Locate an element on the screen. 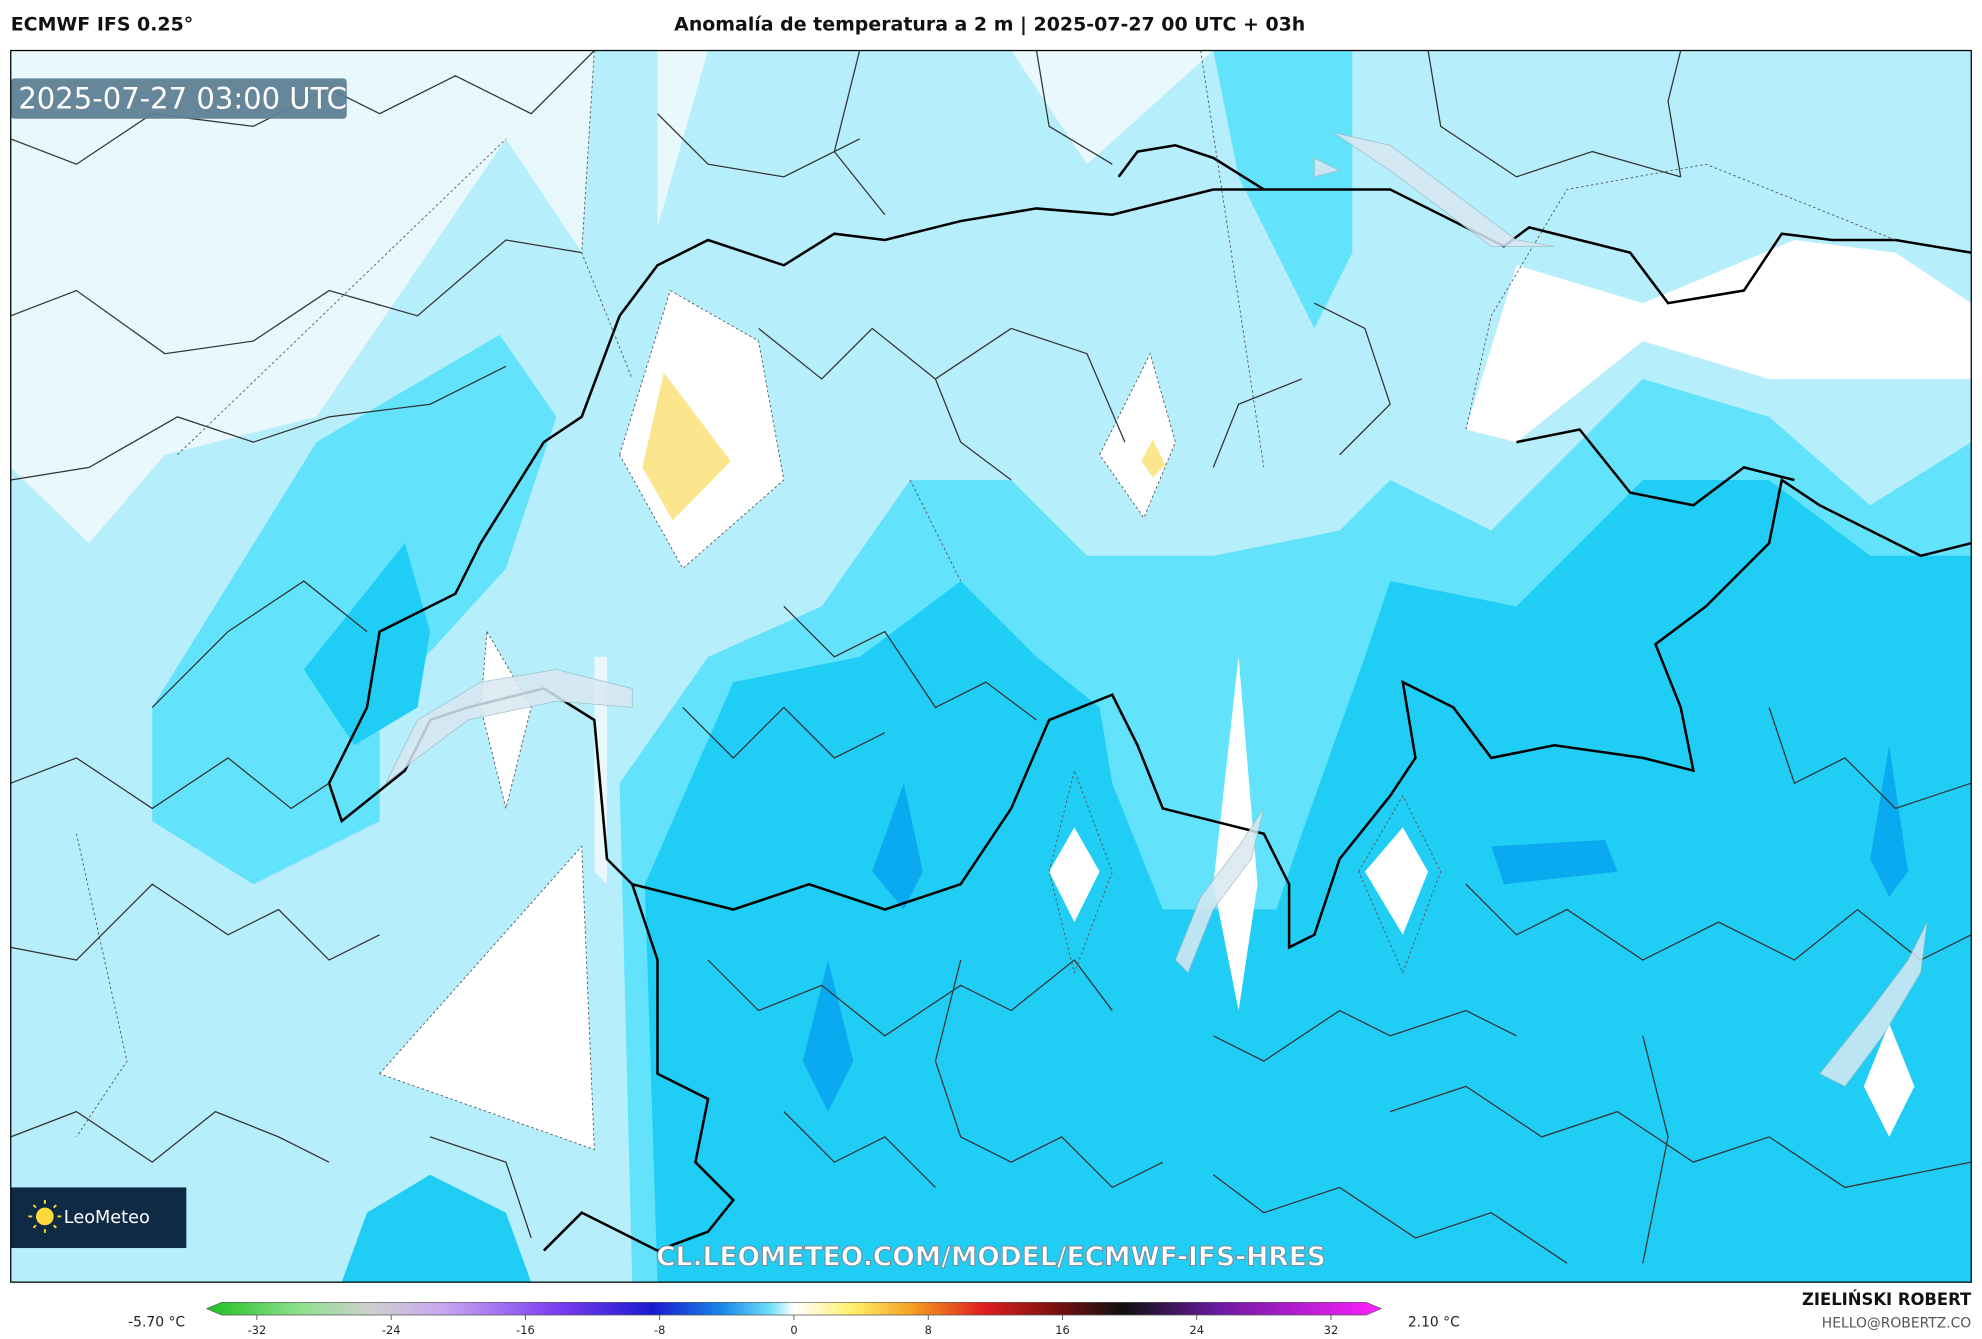 The image size is (1982, 1339). timestamp-box is located at coordinates (178, 98).